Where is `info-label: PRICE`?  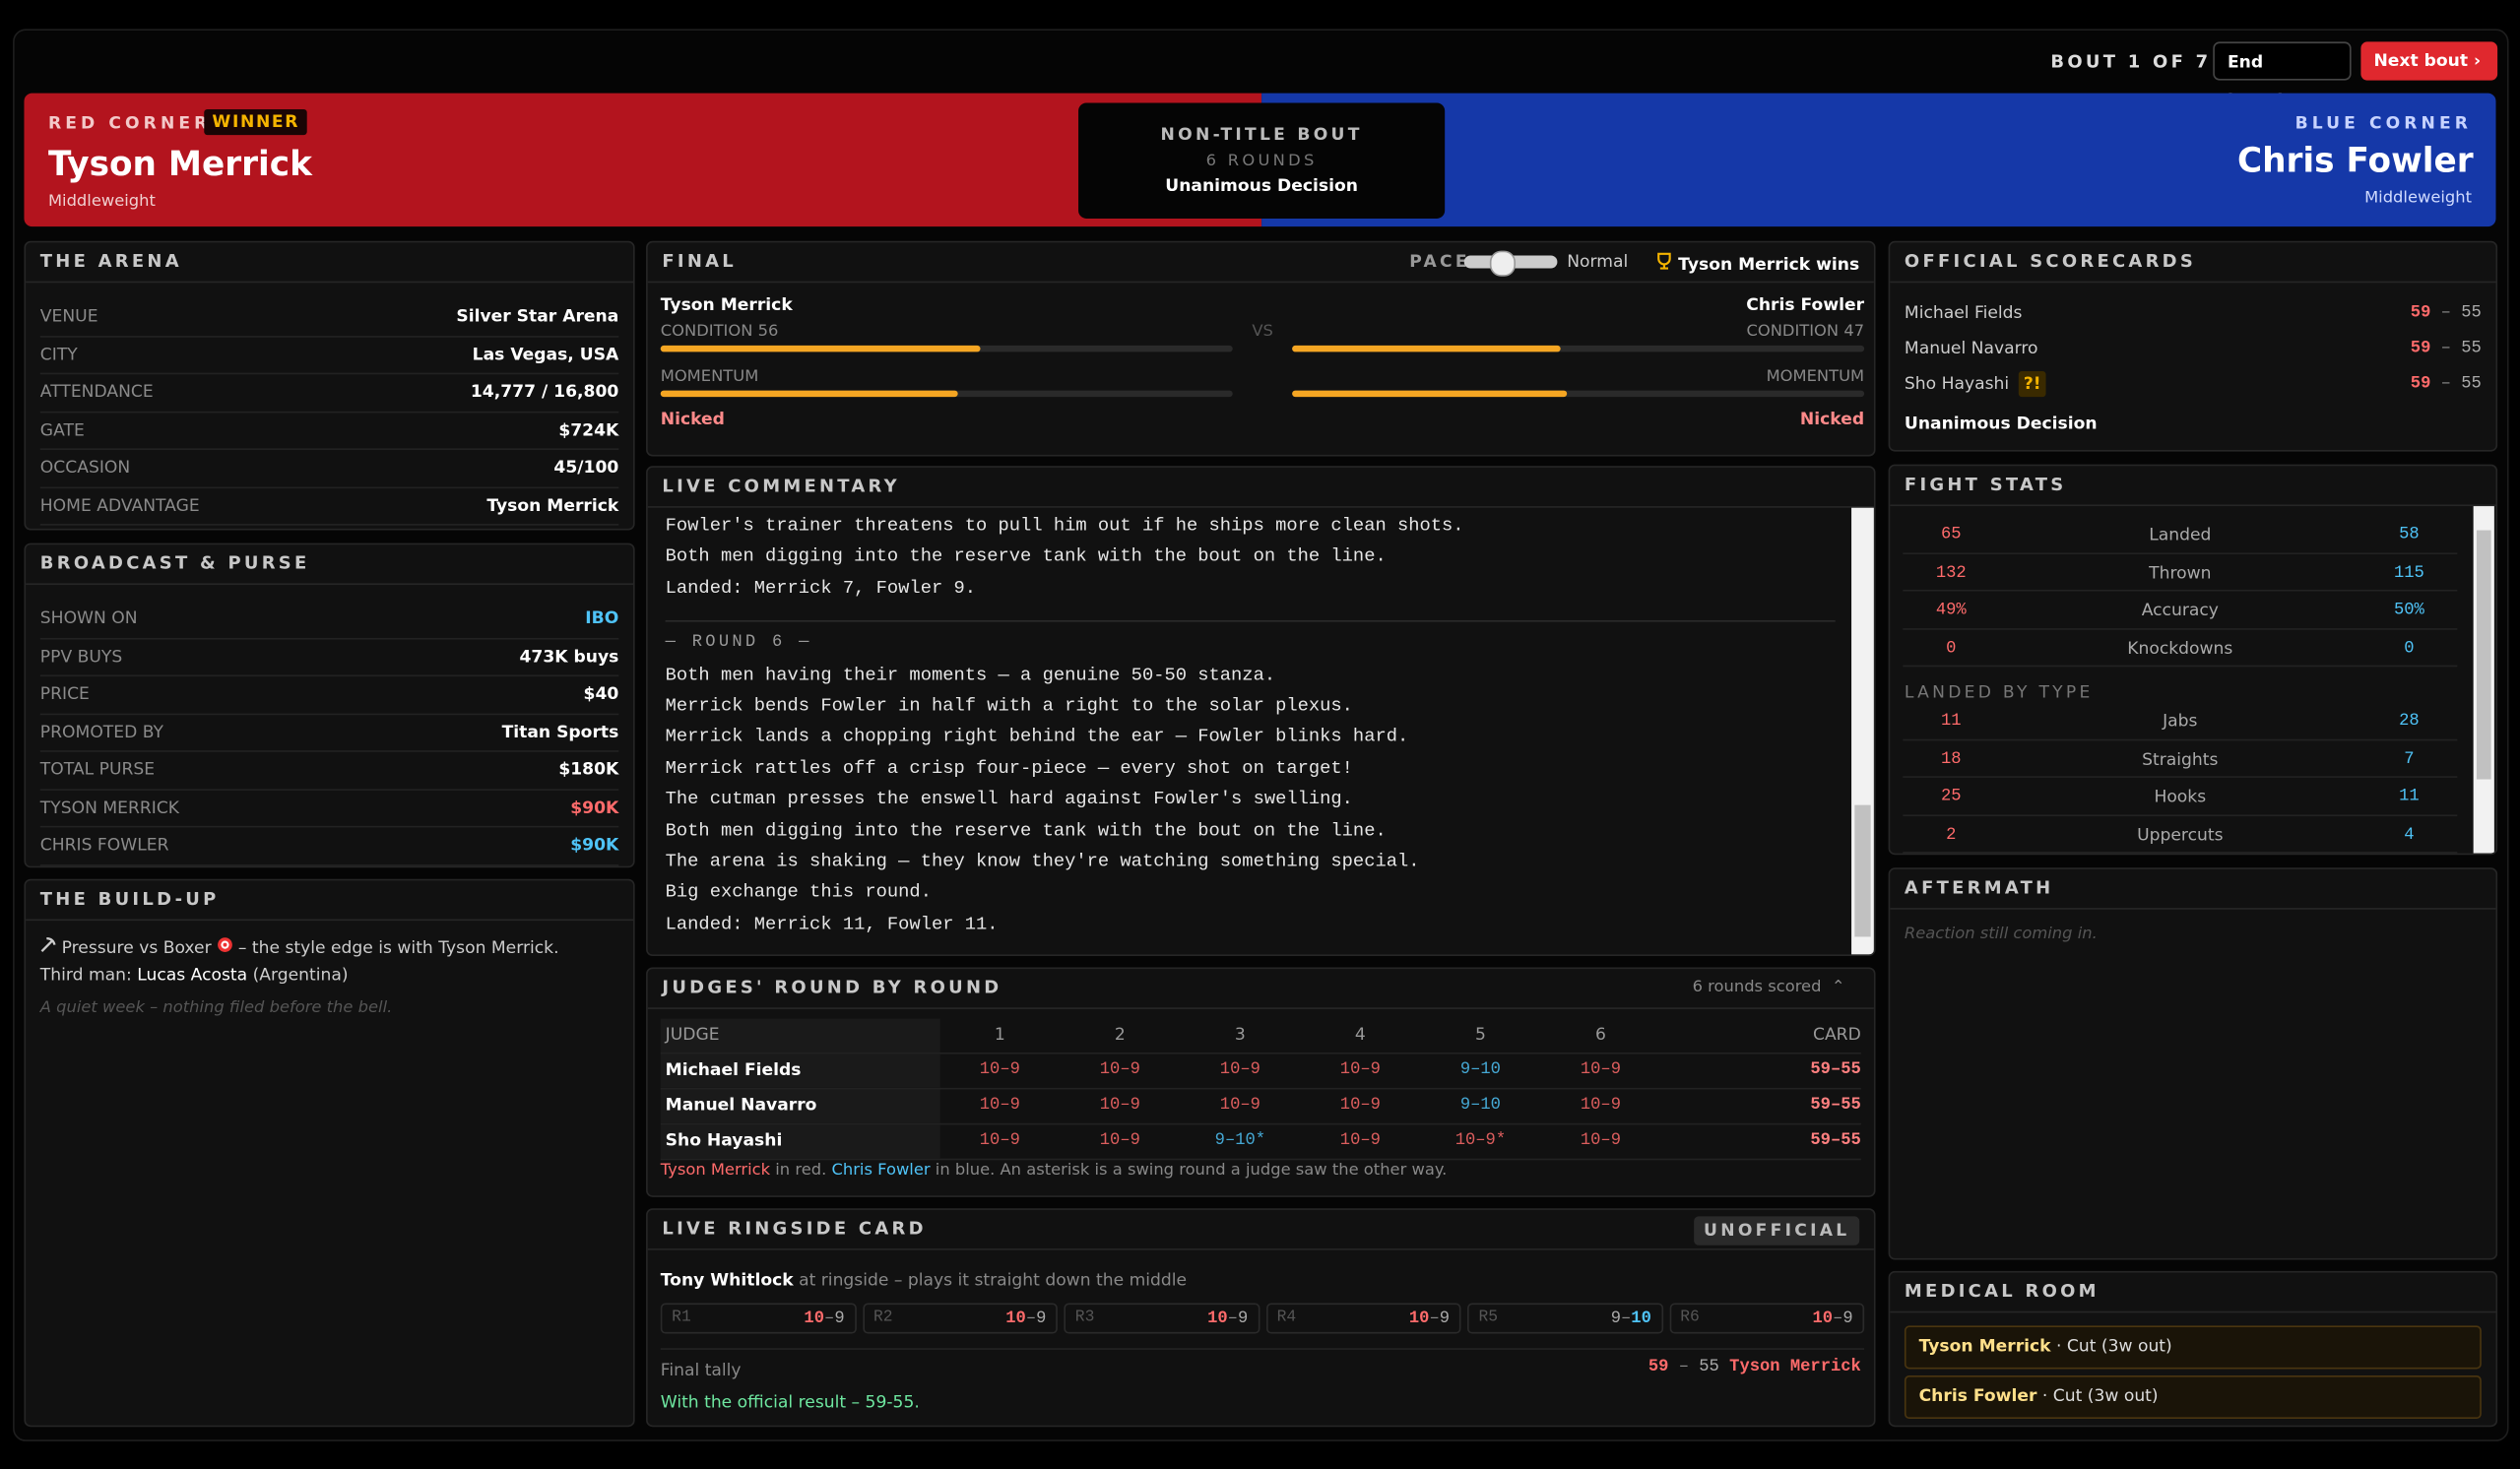
info-label: PRICE is located at coordinates (64, 694).